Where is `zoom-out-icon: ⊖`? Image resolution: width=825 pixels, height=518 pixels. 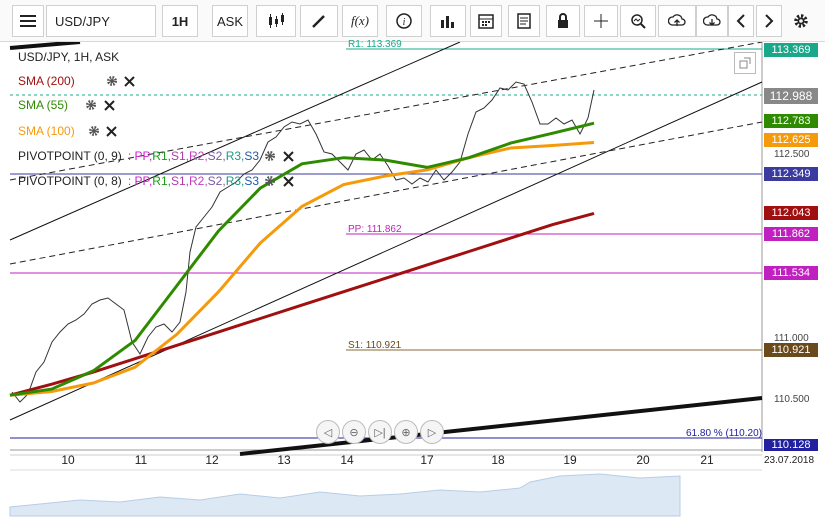 zoom-out-icon: ⊖ is located at coordinates (354, 432).